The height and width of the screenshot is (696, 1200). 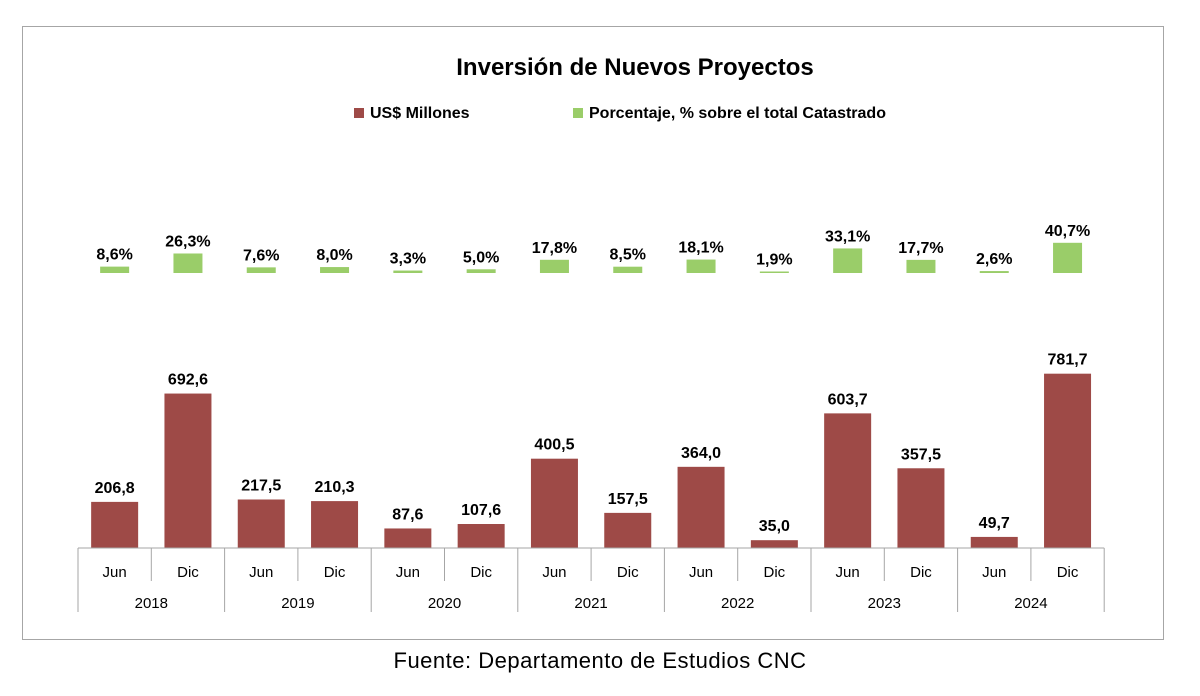 I want to click on year-group-label: 2018, so click(x=151, y=603).